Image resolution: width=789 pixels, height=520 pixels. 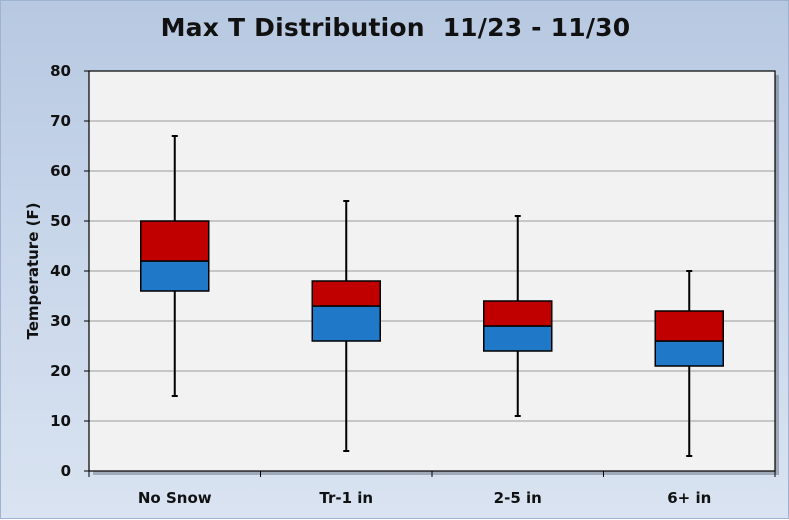 What do you see at coordinates (395, 27) in the screenshot?
I see `chart-title: Max T Distribution 11/23 - 11/30` at bounding box center [395, 27].